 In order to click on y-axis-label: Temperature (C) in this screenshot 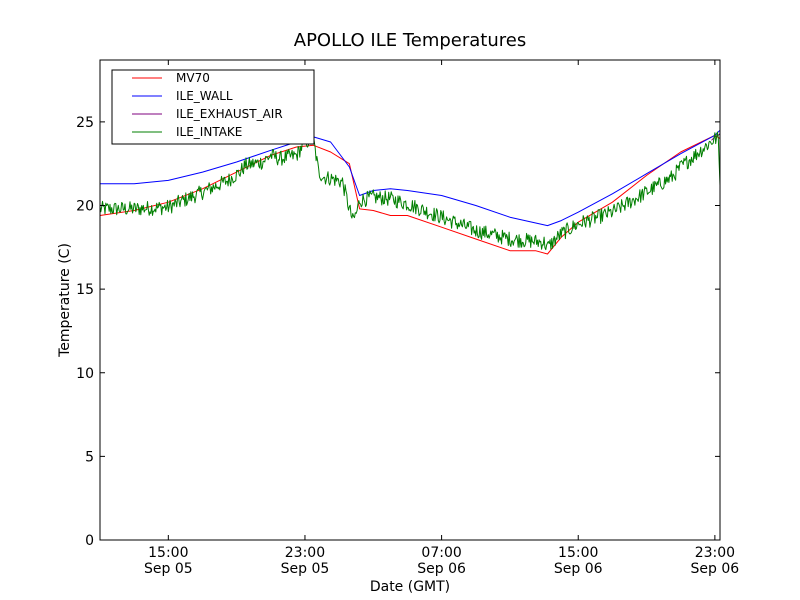, I will do `click(65, 300)`.